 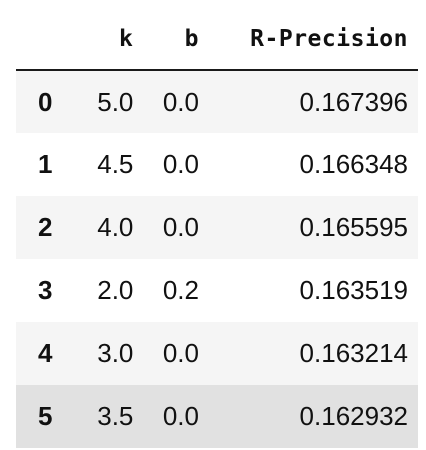 What do you see at coordinates (353, 416) in the screenshot?
I see `cell-r-precision: 0.162932` at bounding box center [353, 416].